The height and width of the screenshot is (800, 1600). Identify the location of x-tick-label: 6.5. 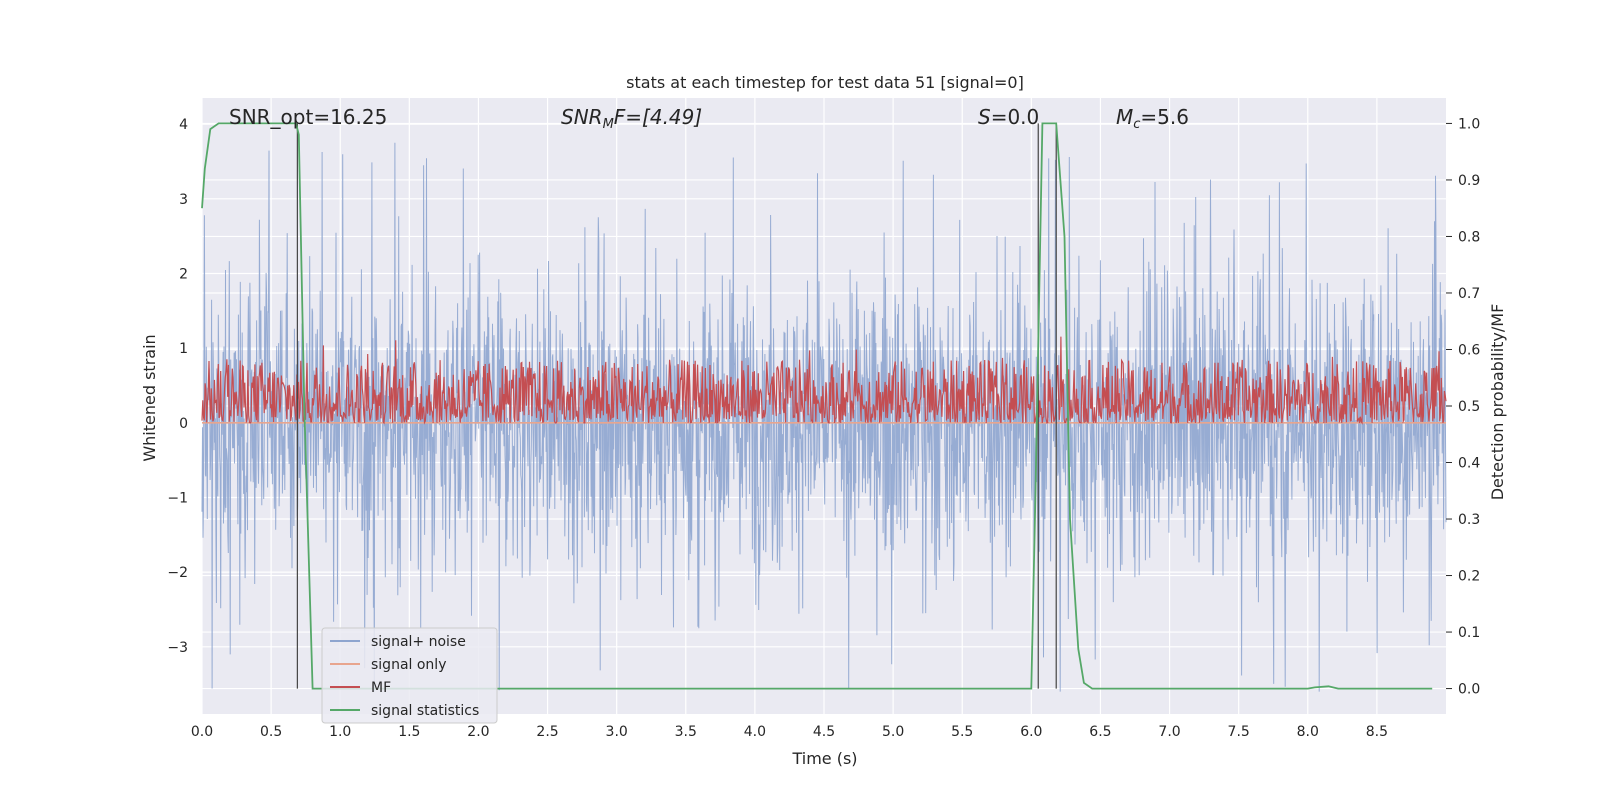
(1100, 732).